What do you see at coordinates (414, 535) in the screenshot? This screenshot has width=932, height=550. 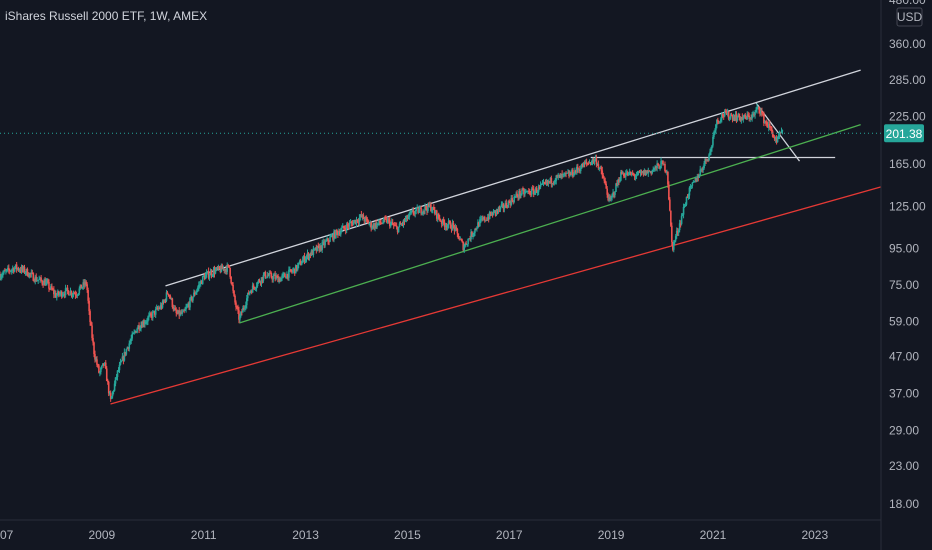 I see `time-axis: 2007 2009 2011 2013 2015 2017 2019 2021 2023` at bounding box center [414, 535].